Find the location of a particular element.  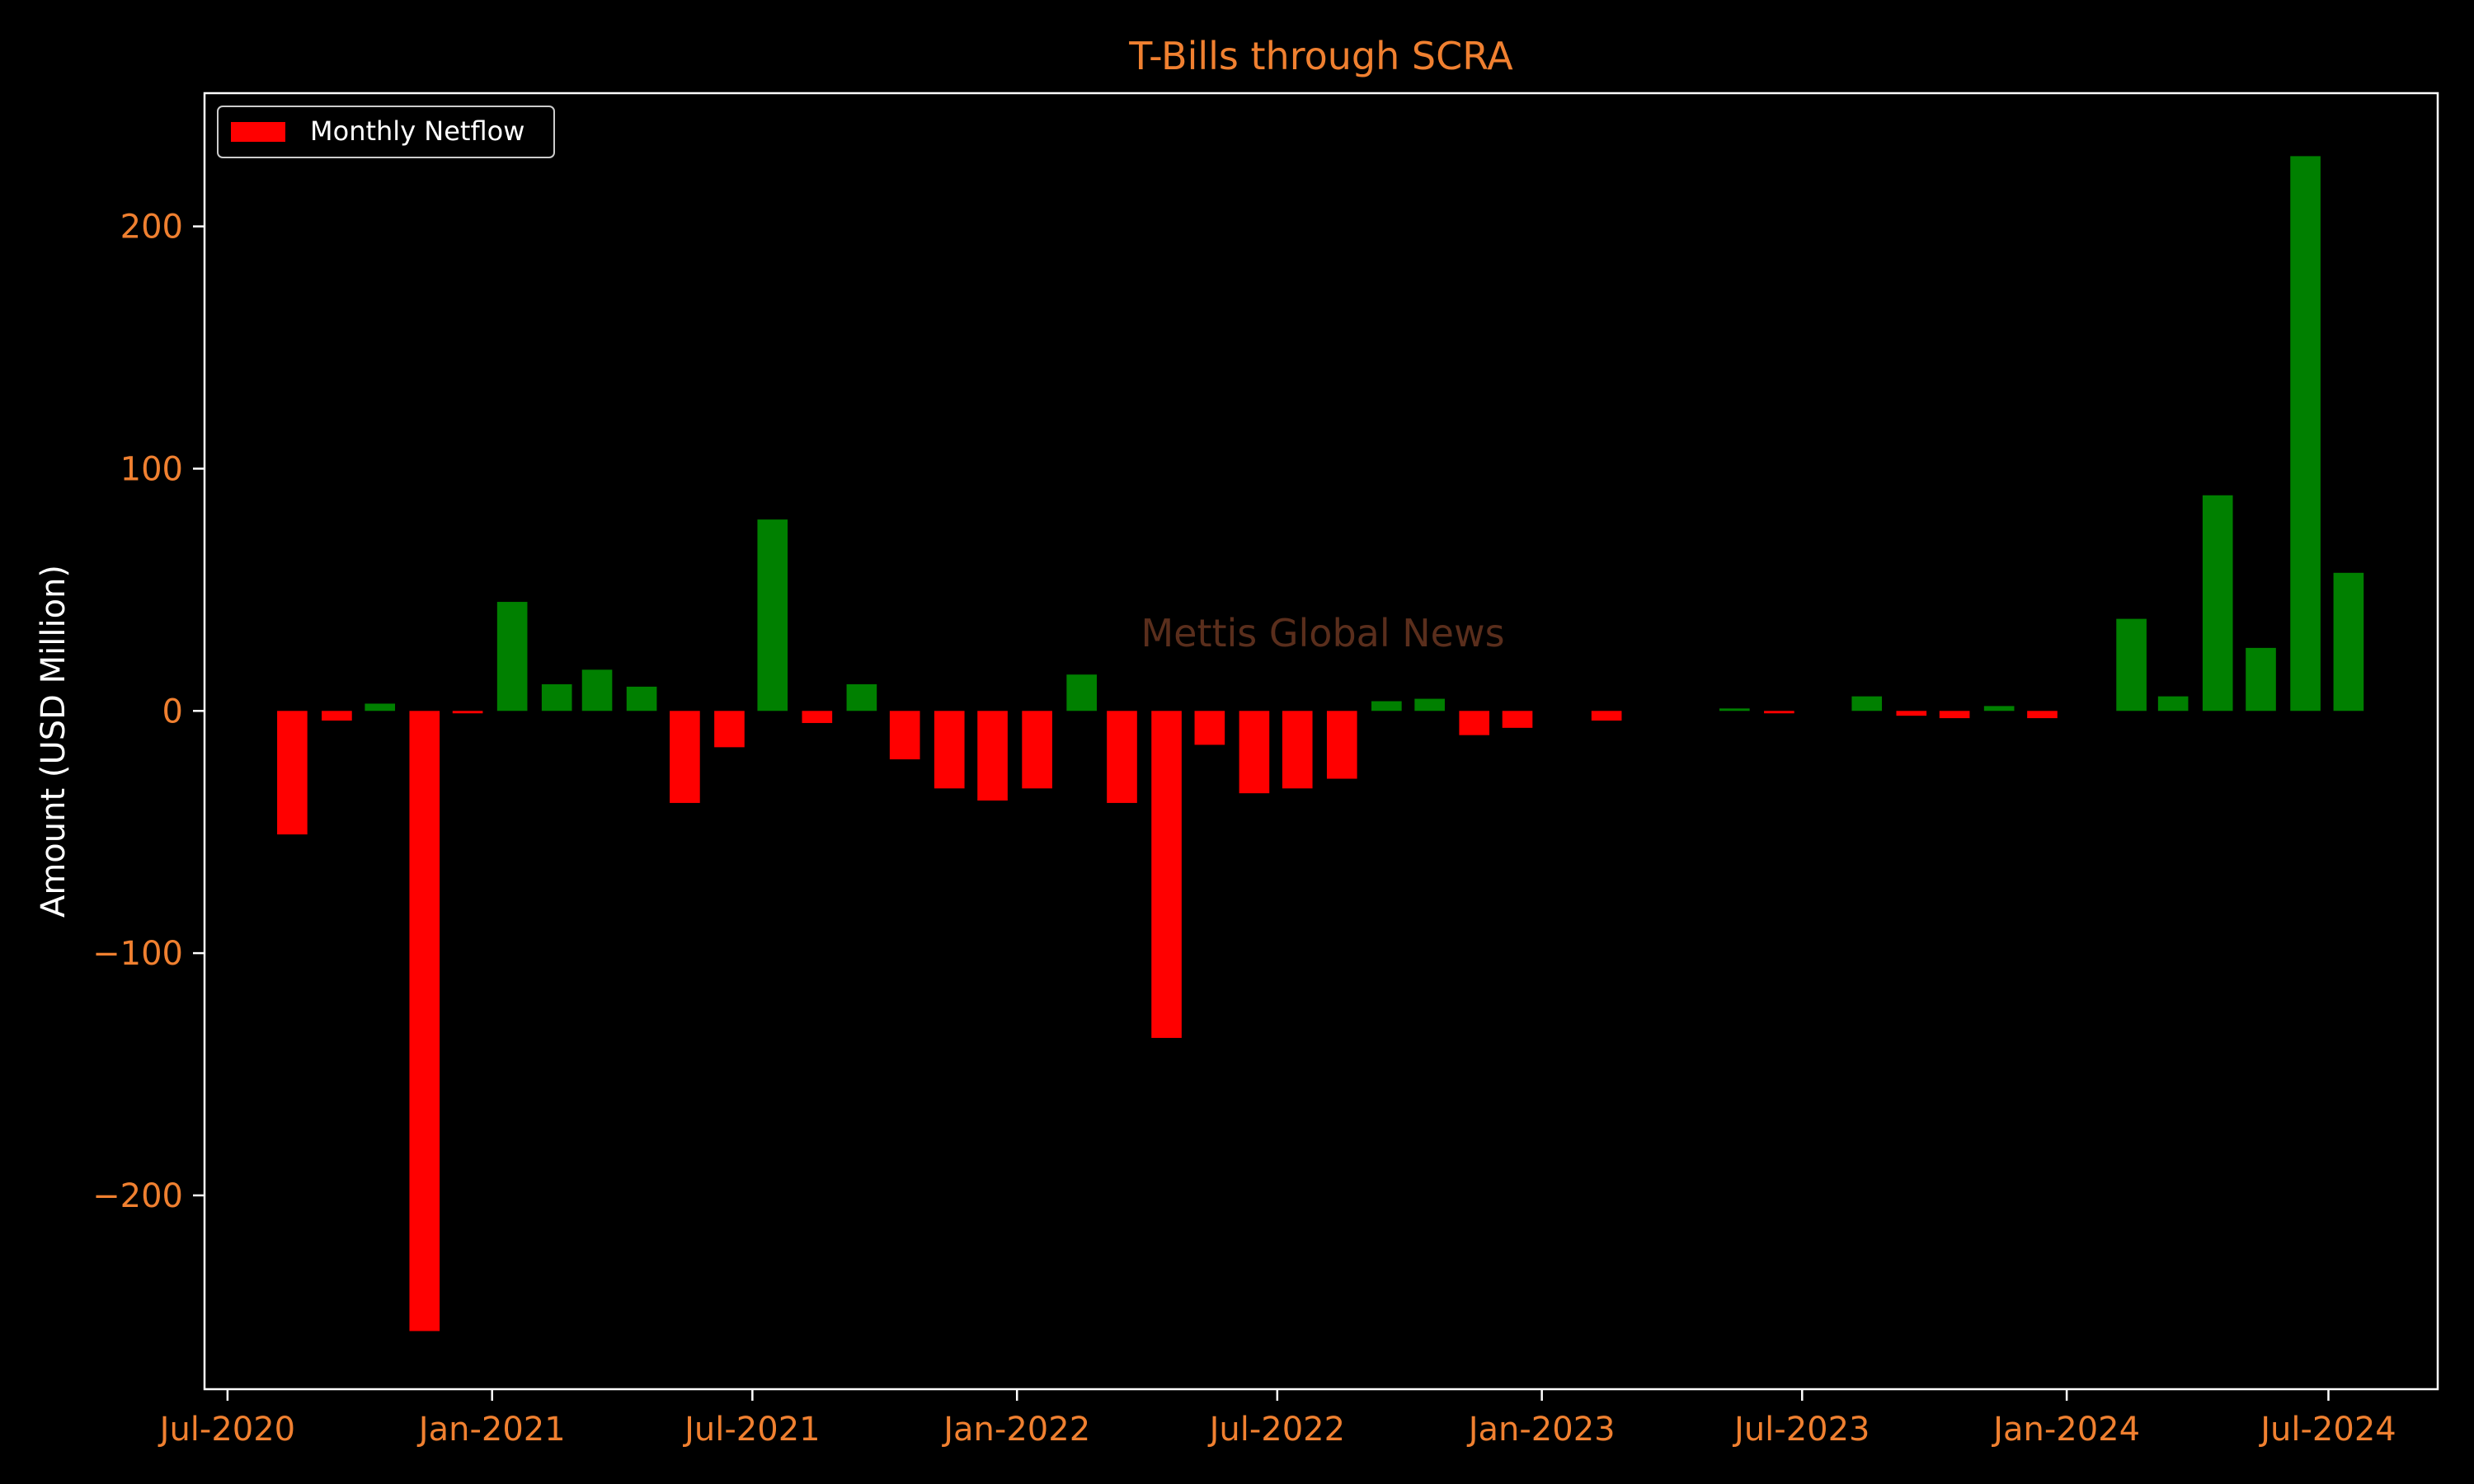

x-tick-label: Jul-2023 is located at coordinates (1801, 1430).